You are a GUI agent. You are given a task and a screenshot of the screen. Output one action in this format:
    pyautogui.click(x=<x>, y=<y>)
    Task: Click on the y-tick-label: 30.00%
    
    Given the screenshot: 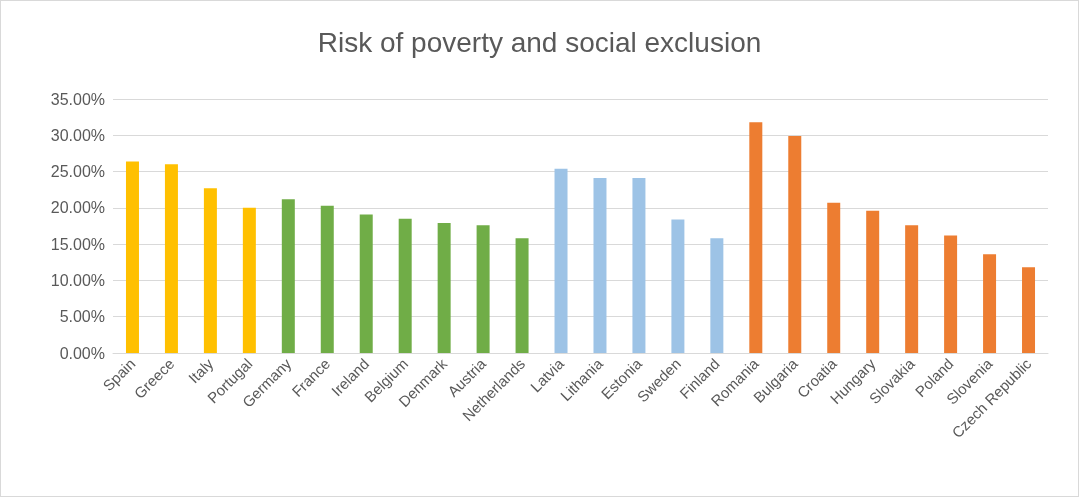 What is the action you would take?
    pyautogui.click(x=77, y=135)
    